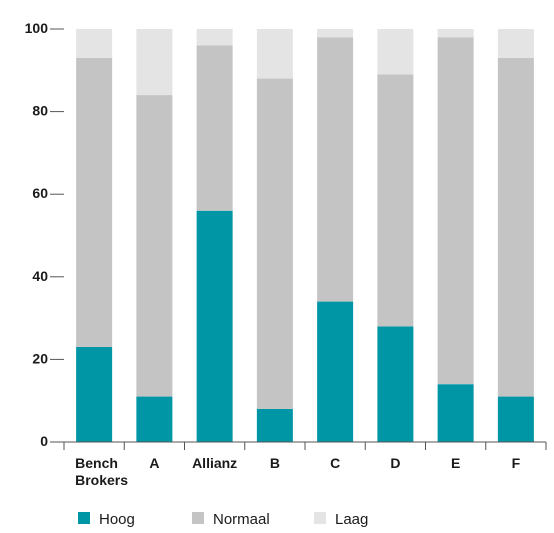 The width and height of the screenshot is (554, 533). I want to click on legend-label-laag: Laag, so click(351, 519).